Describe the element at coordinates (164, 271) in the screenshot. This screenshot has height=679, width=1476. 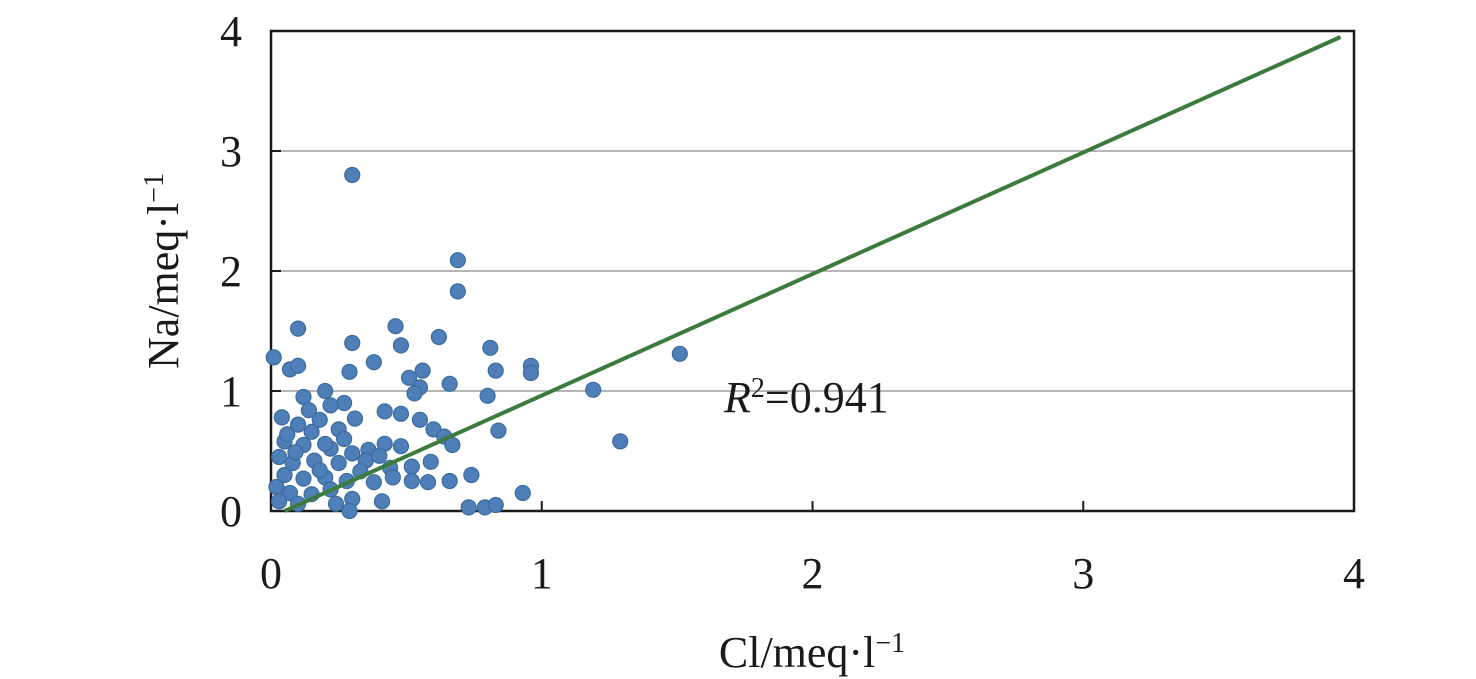
I see `y-axis-label: Na/meq·l−1` at that location.